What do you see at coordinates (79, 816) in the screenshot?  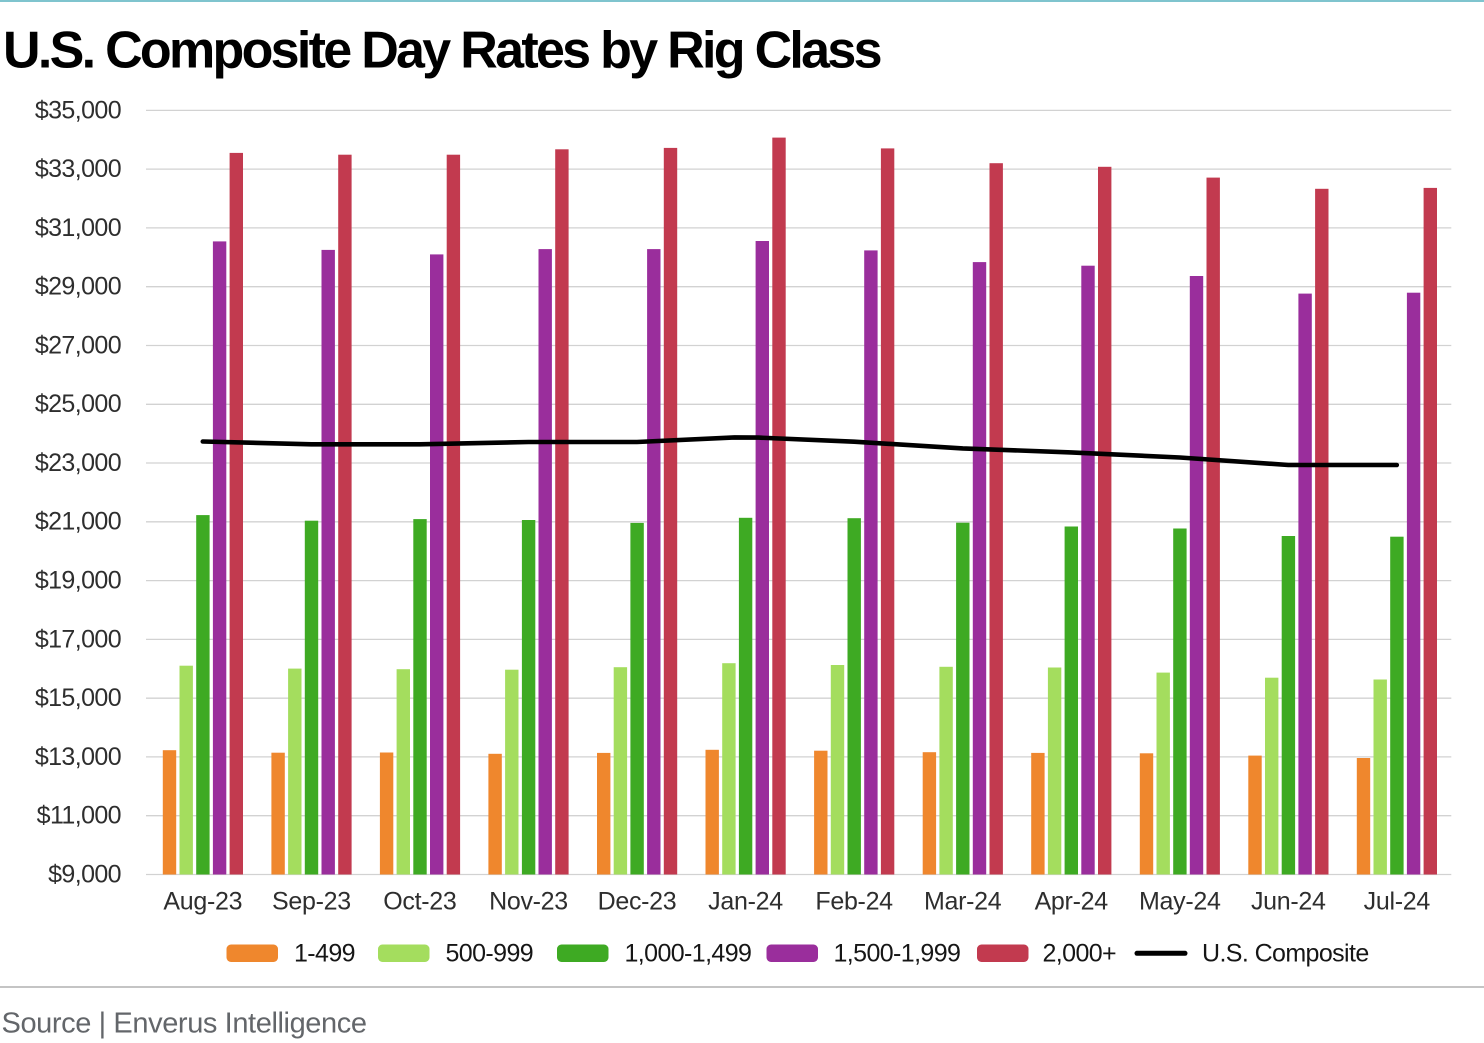 I see `svg-text: $11,000` at bounding box center [79, 816].